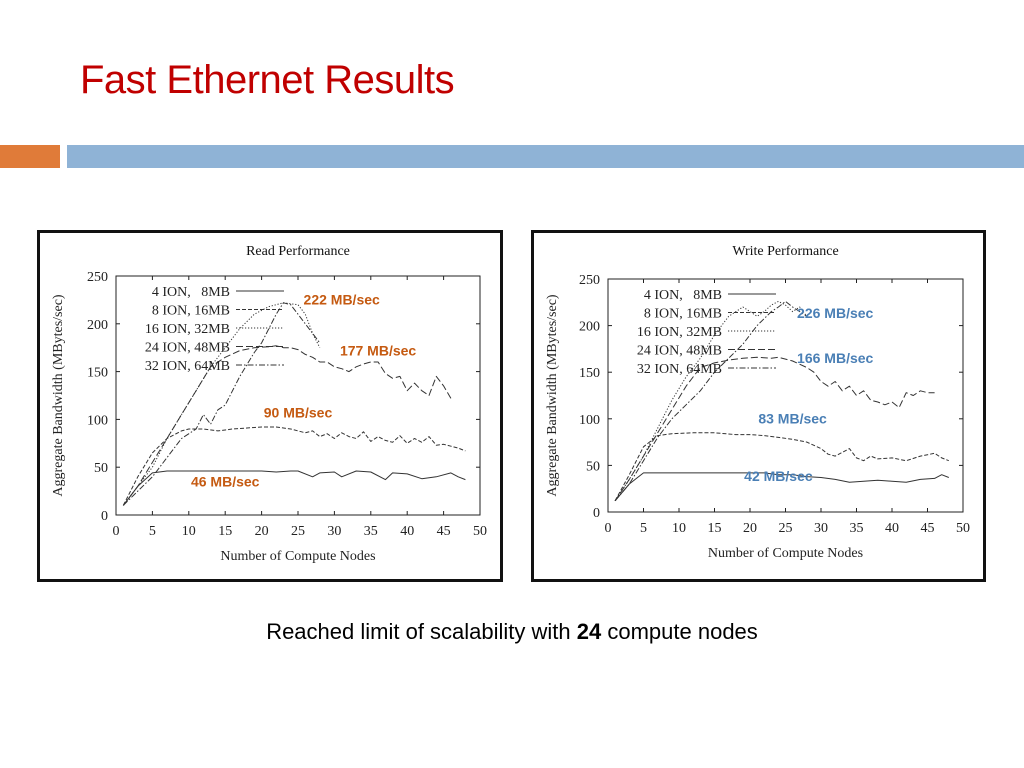 Image resolution: width=1024 pixels, height=768 pixels. I want to click on value-annotation: 90 MB/sec, so click(298, 412).